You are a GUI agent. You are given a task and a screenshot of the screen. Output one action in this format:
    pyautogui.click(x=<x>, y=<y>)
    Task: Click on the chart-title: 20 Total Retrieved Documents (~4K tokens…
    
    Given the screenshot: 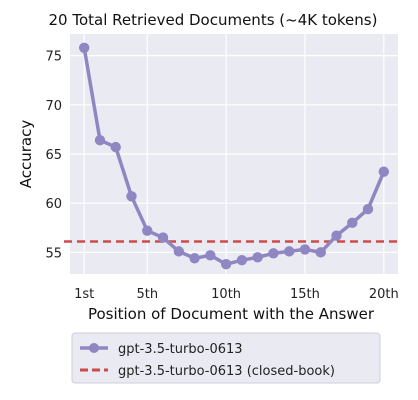 What is the action you would take?
    pyautogui.click(x=213, y=20)
    